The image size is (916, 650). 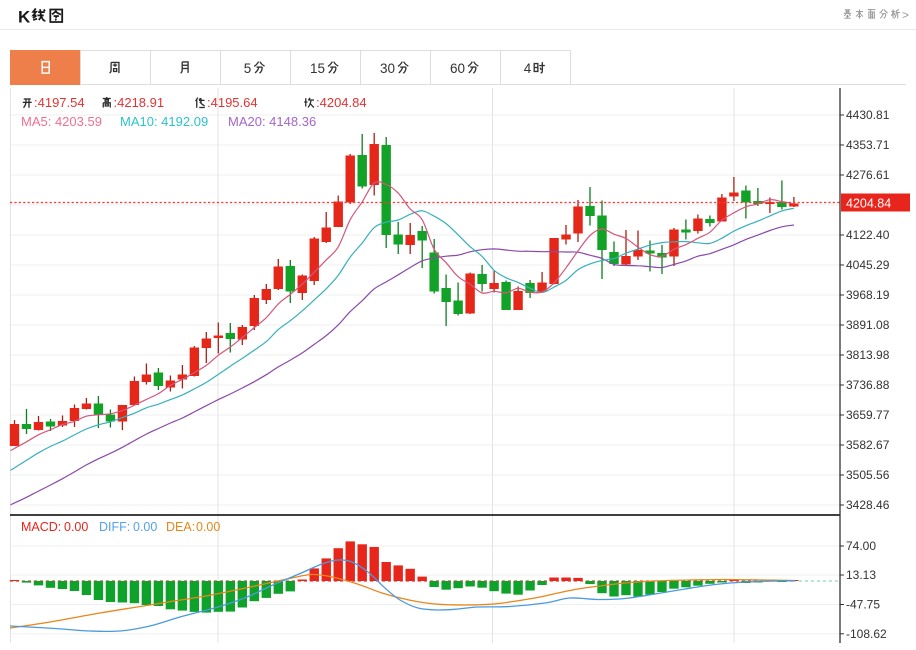 What do you see at coordinates (317, 68) in the screenshot?
I see `svg-text: 15` at bounding box center [317, 68].